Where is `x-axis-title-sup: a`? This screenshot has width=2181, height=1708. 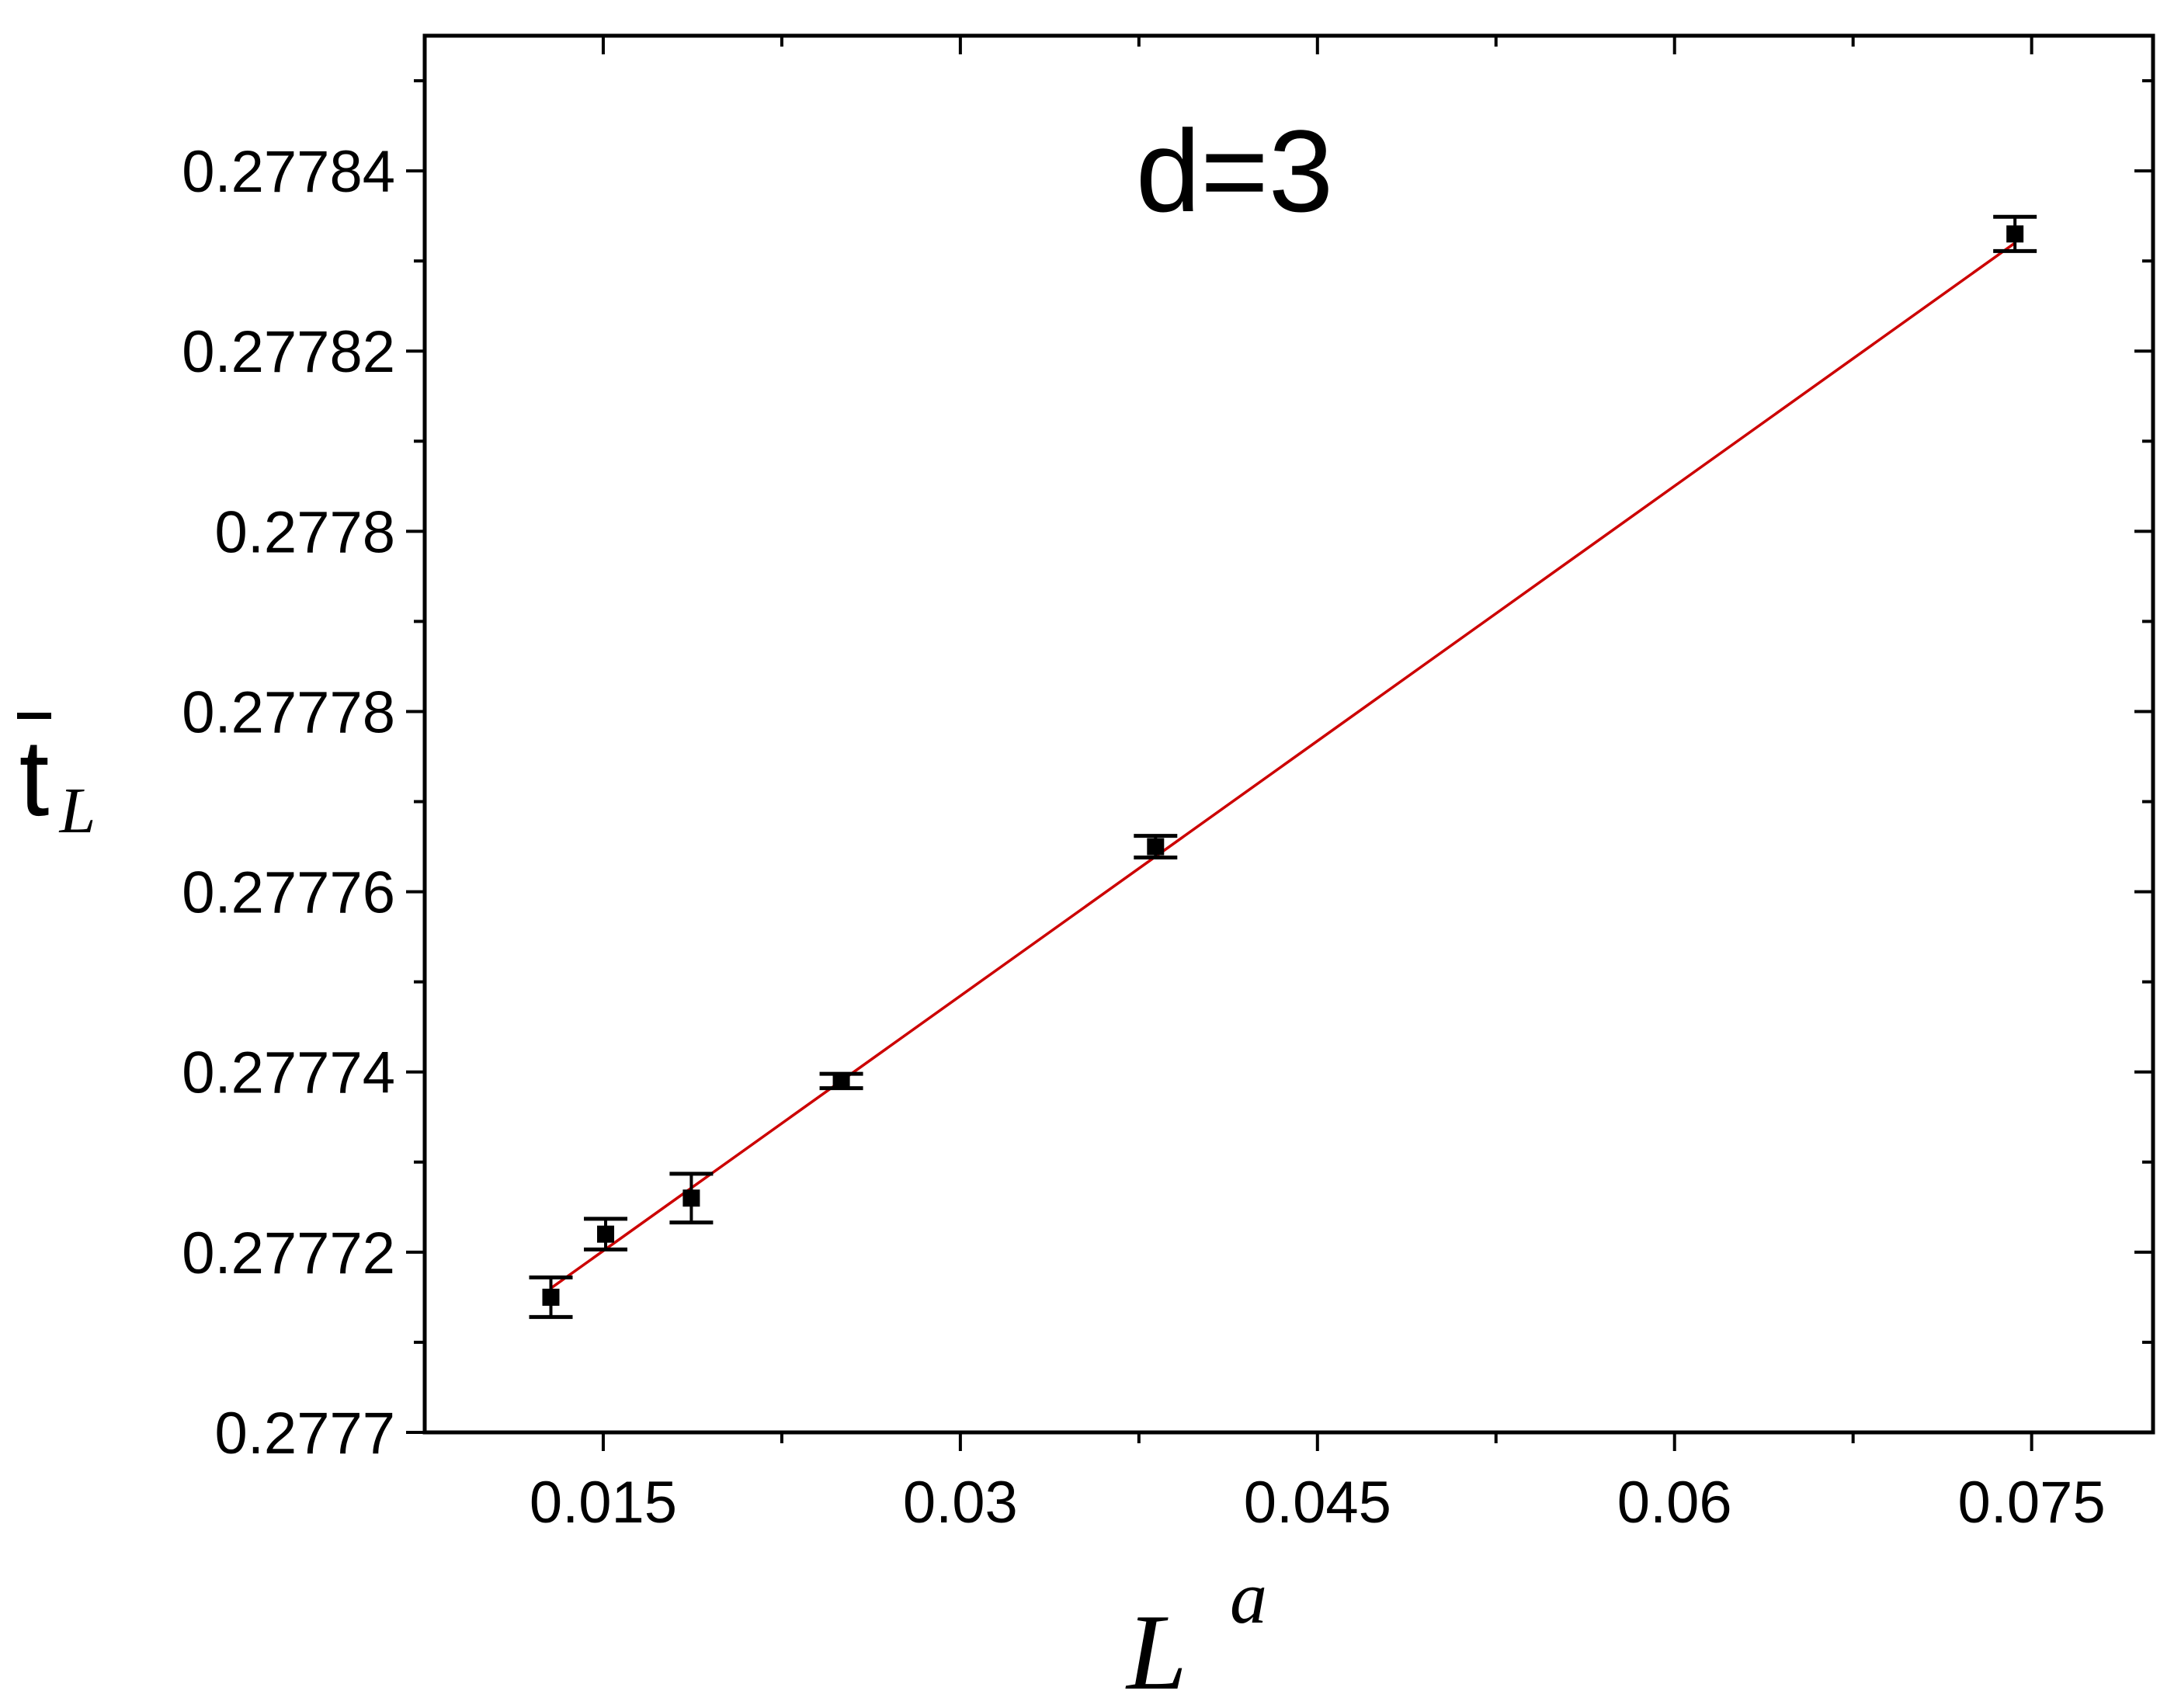
x-axis-title-sup: a is located at coordinates (1248, 1597).